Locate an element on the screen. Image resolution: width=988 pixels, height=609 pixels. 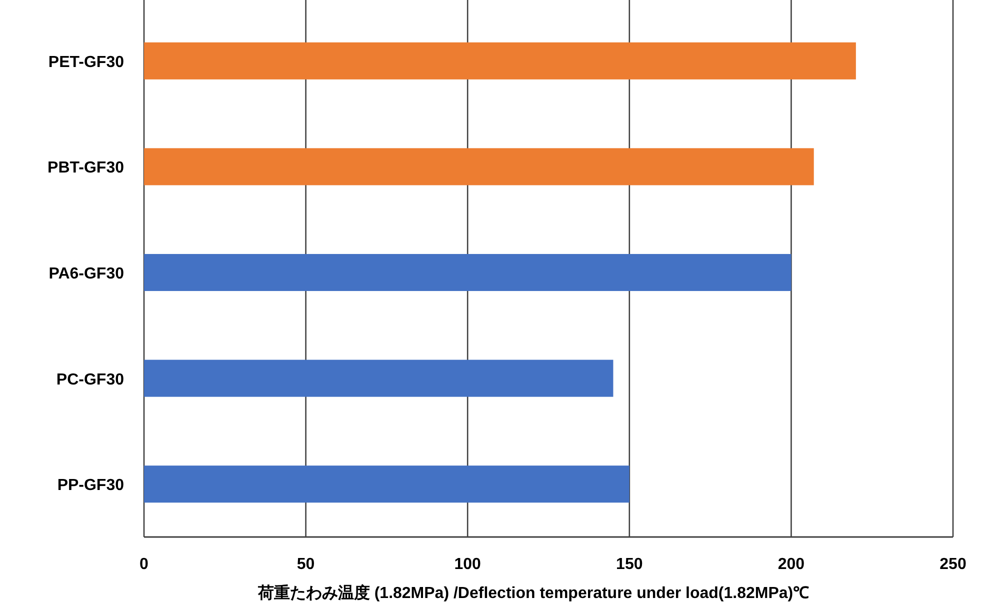
xlabel: 荷重たわみ温度 (1.82MPa) /Deflection temperature under load(1.82MPa)℃ is located at coordinates (534, 593).